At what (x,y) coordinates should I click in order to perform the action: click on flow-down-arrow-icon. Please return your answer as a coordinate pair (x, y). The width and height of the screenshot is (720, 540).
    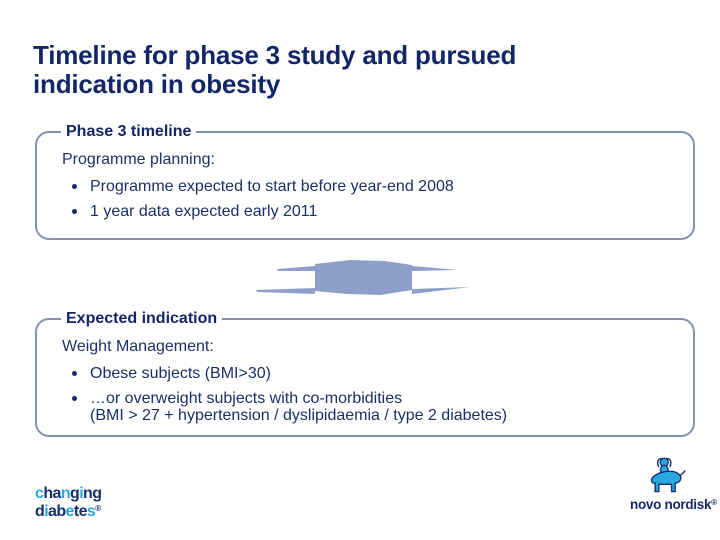
    Looking at the image, I should click on (362, 278).